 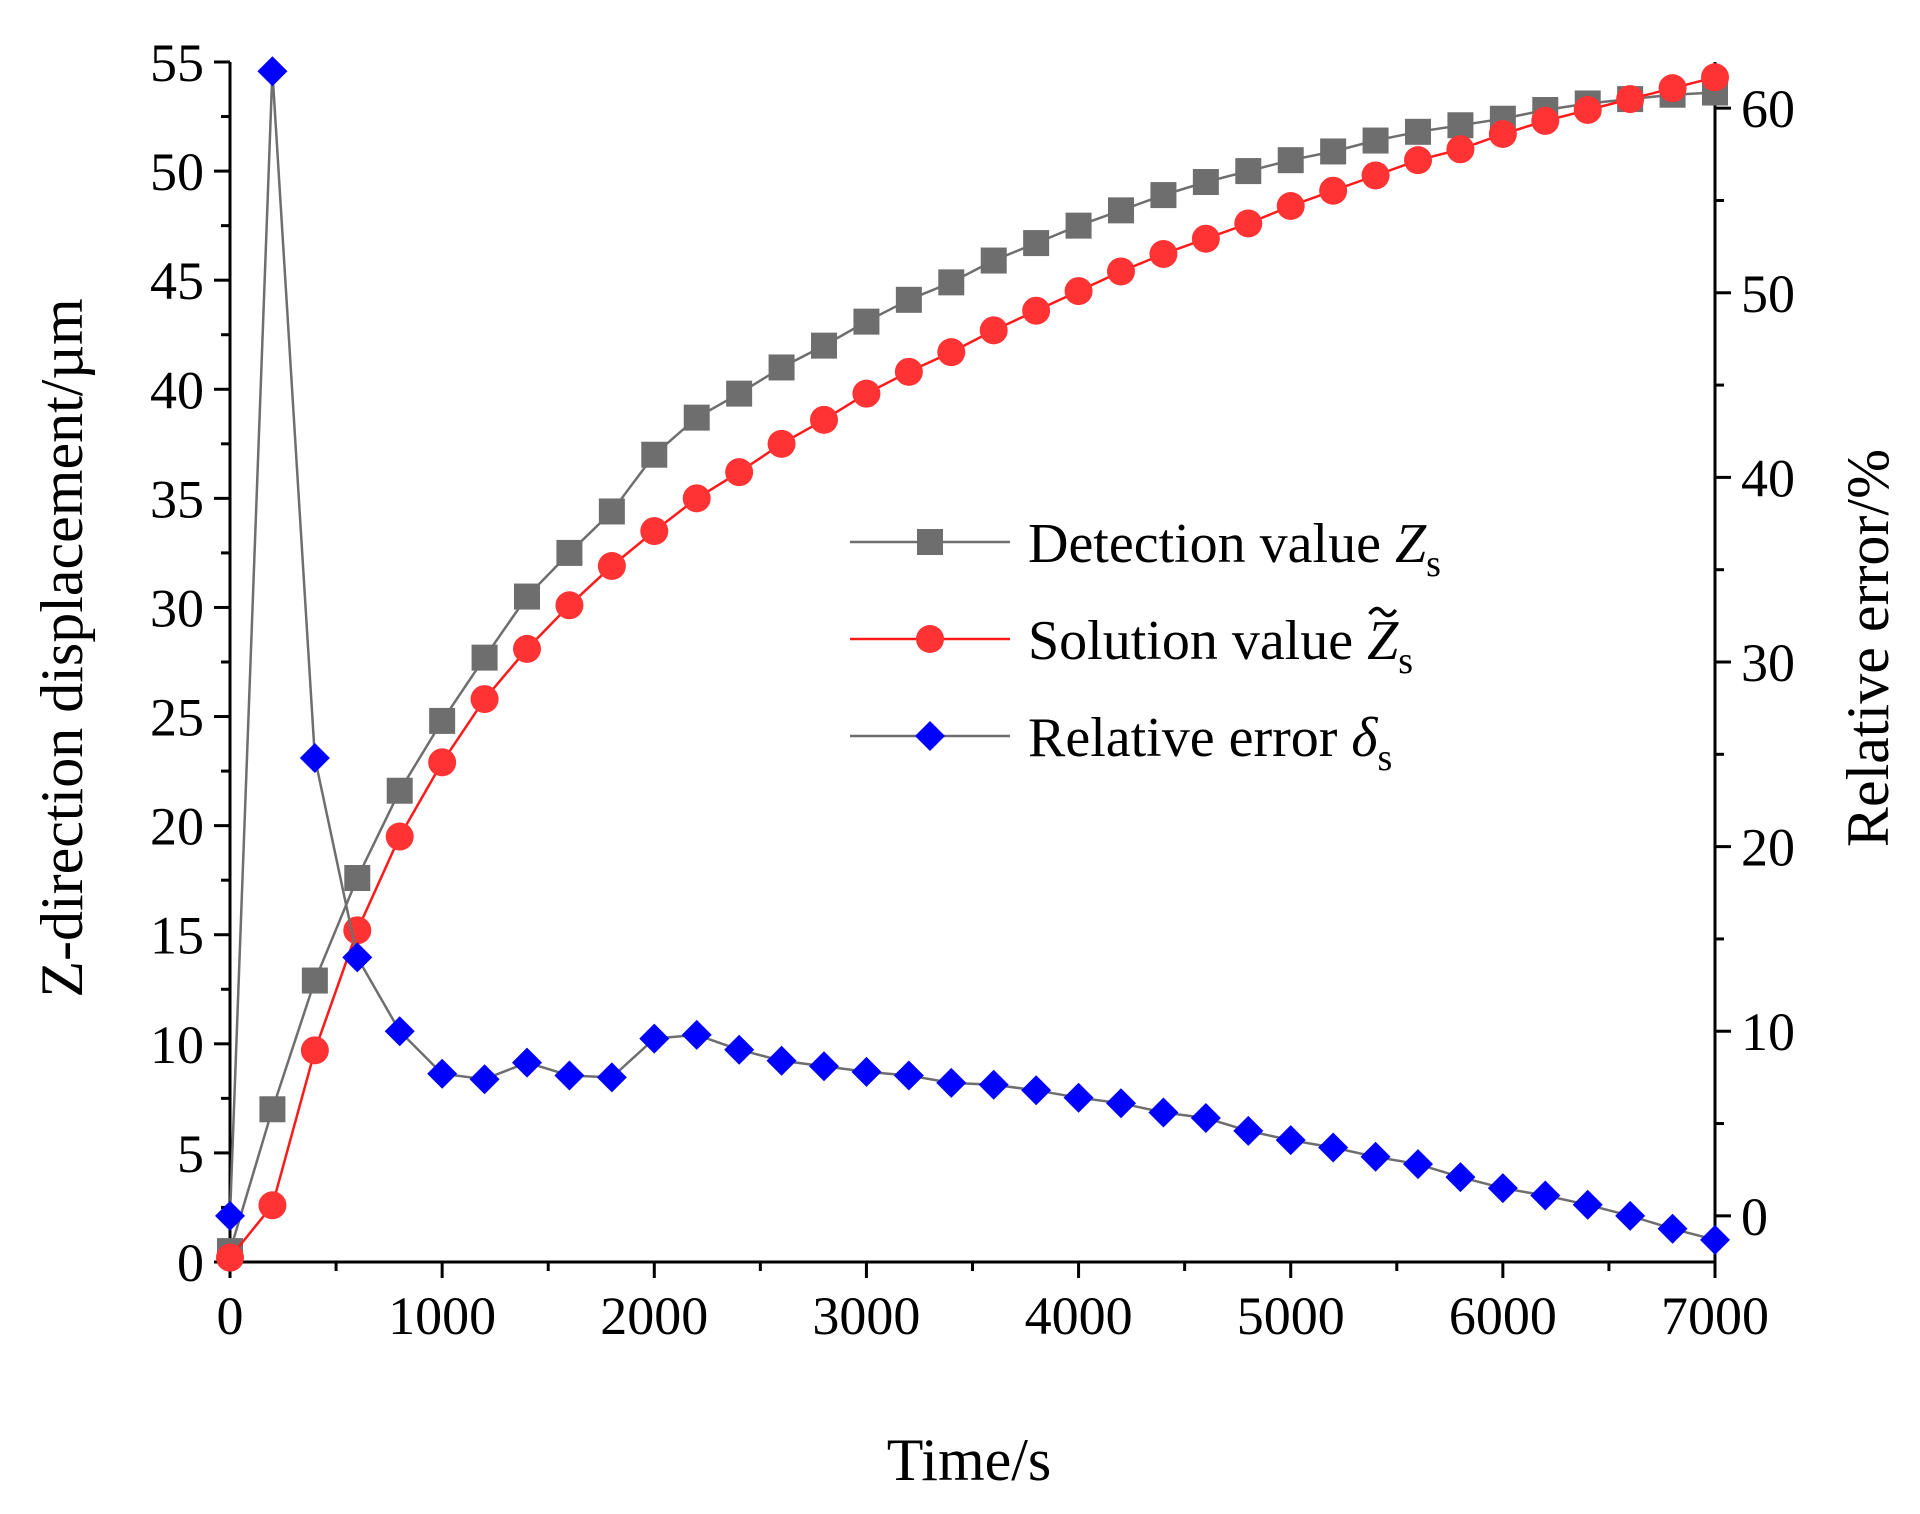 What do you see at coordinates (930, 542) in the screenshot?
I see `legend-marker-square` at bounding box center [930, 542].